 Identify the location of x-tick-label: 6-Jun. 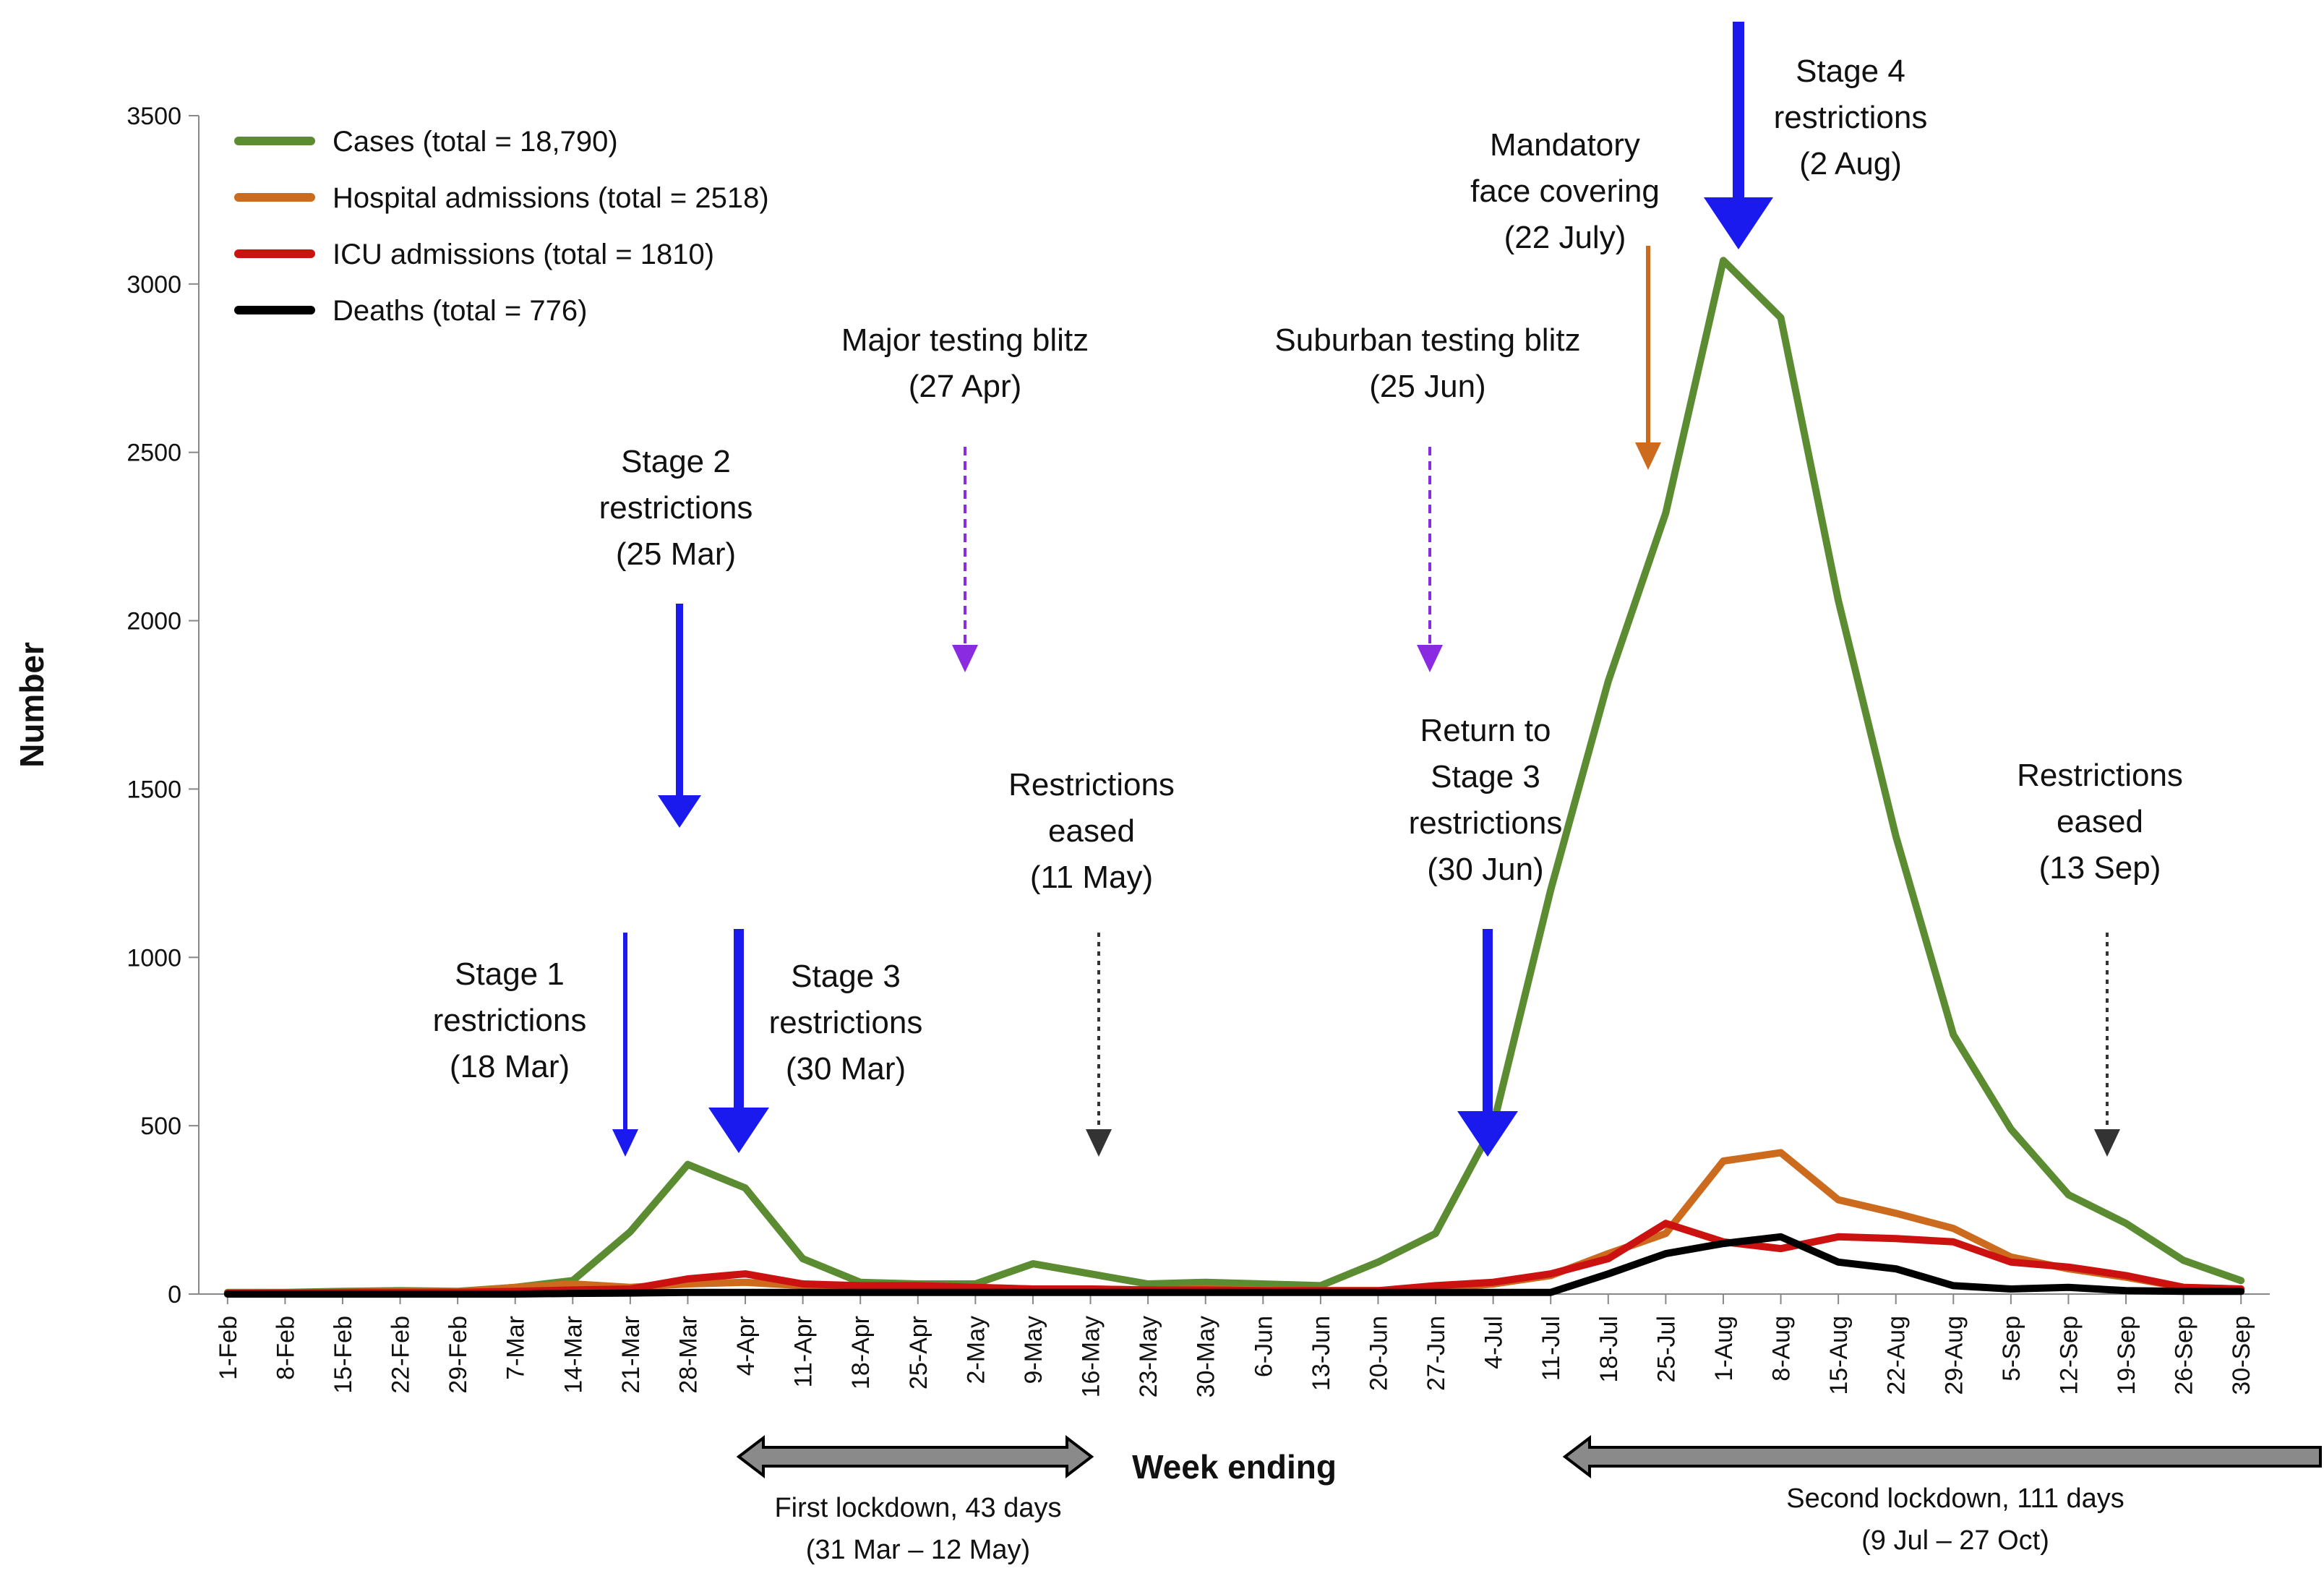
(1263, 1346).